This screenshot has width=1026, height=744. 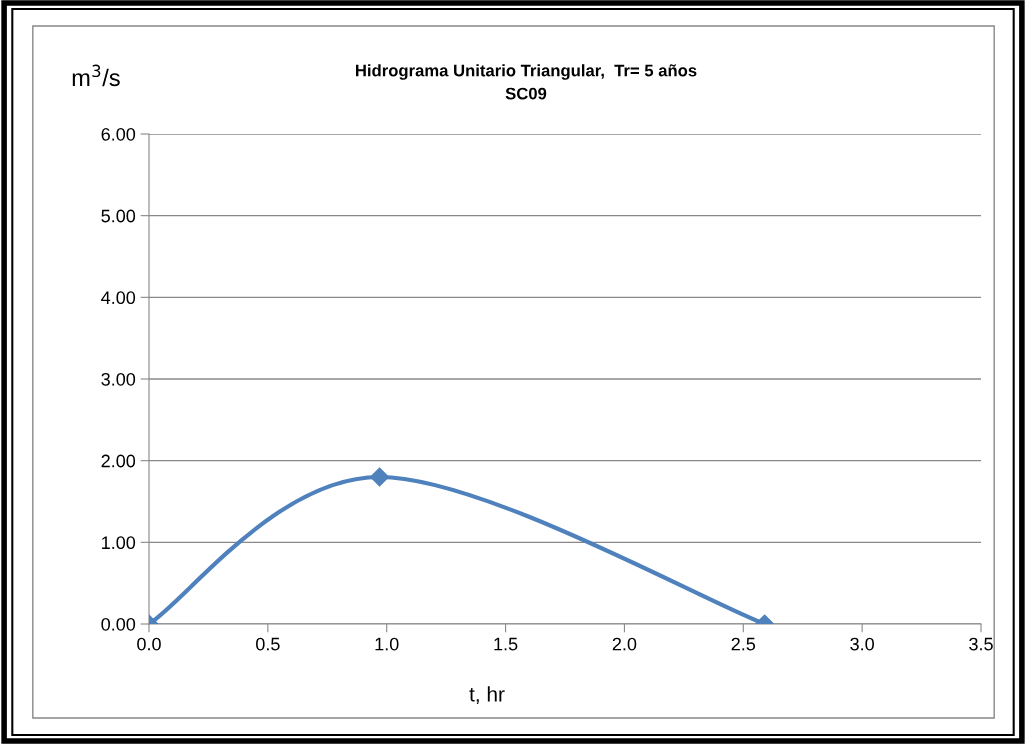 What do you see at coordinates (624, 644) in the screenshot?
I see `x-tick-label: 2.0` at bounding box center [624, 644].